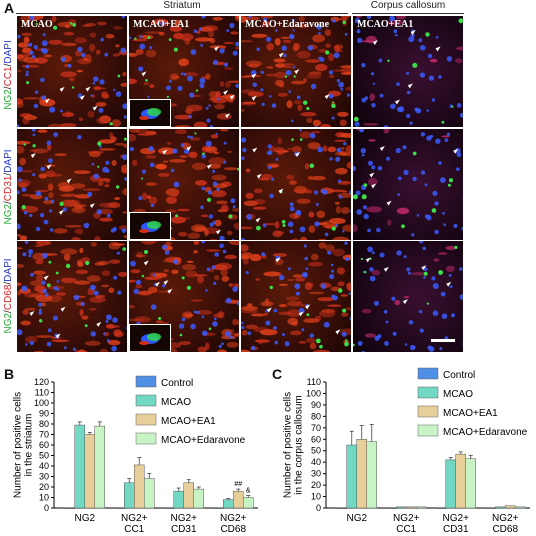  Describe the element at coordinates (184, 529) in the screenshot. I see `category-label: CD31` at that location.